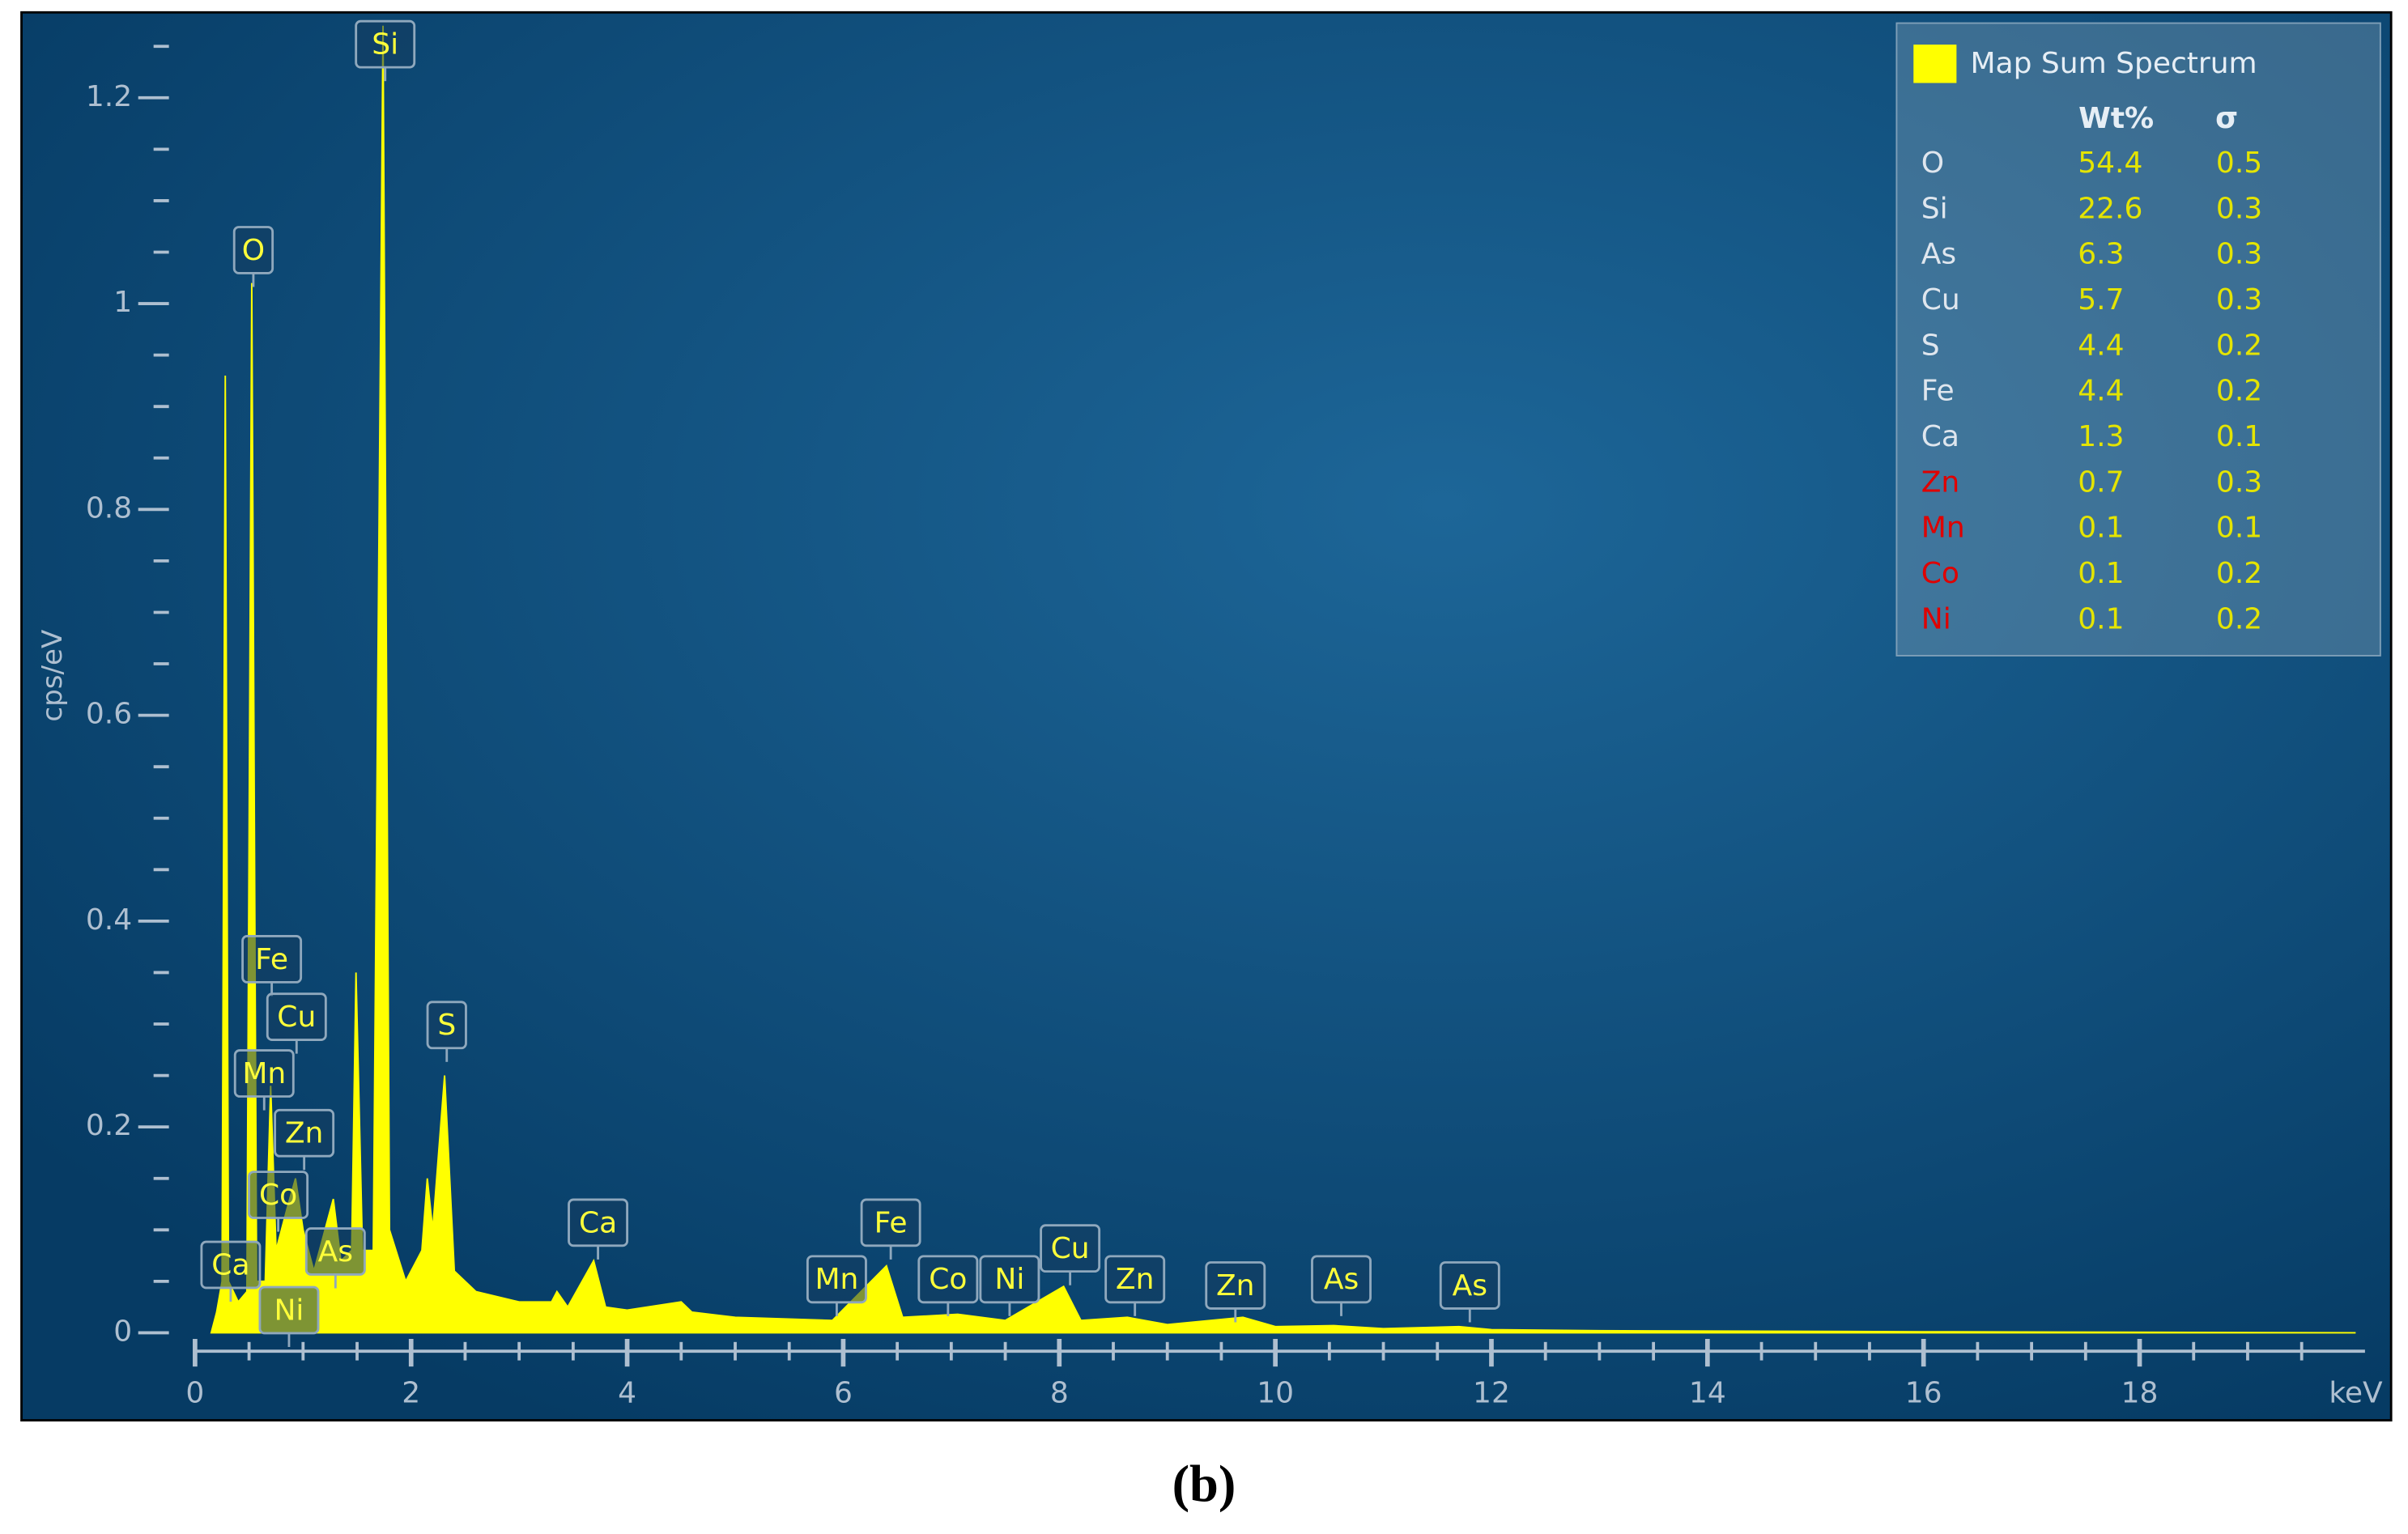 This screenshot has width=2408, height=1534. I want to click on x-tick-label: 6, so click(843, 1392).